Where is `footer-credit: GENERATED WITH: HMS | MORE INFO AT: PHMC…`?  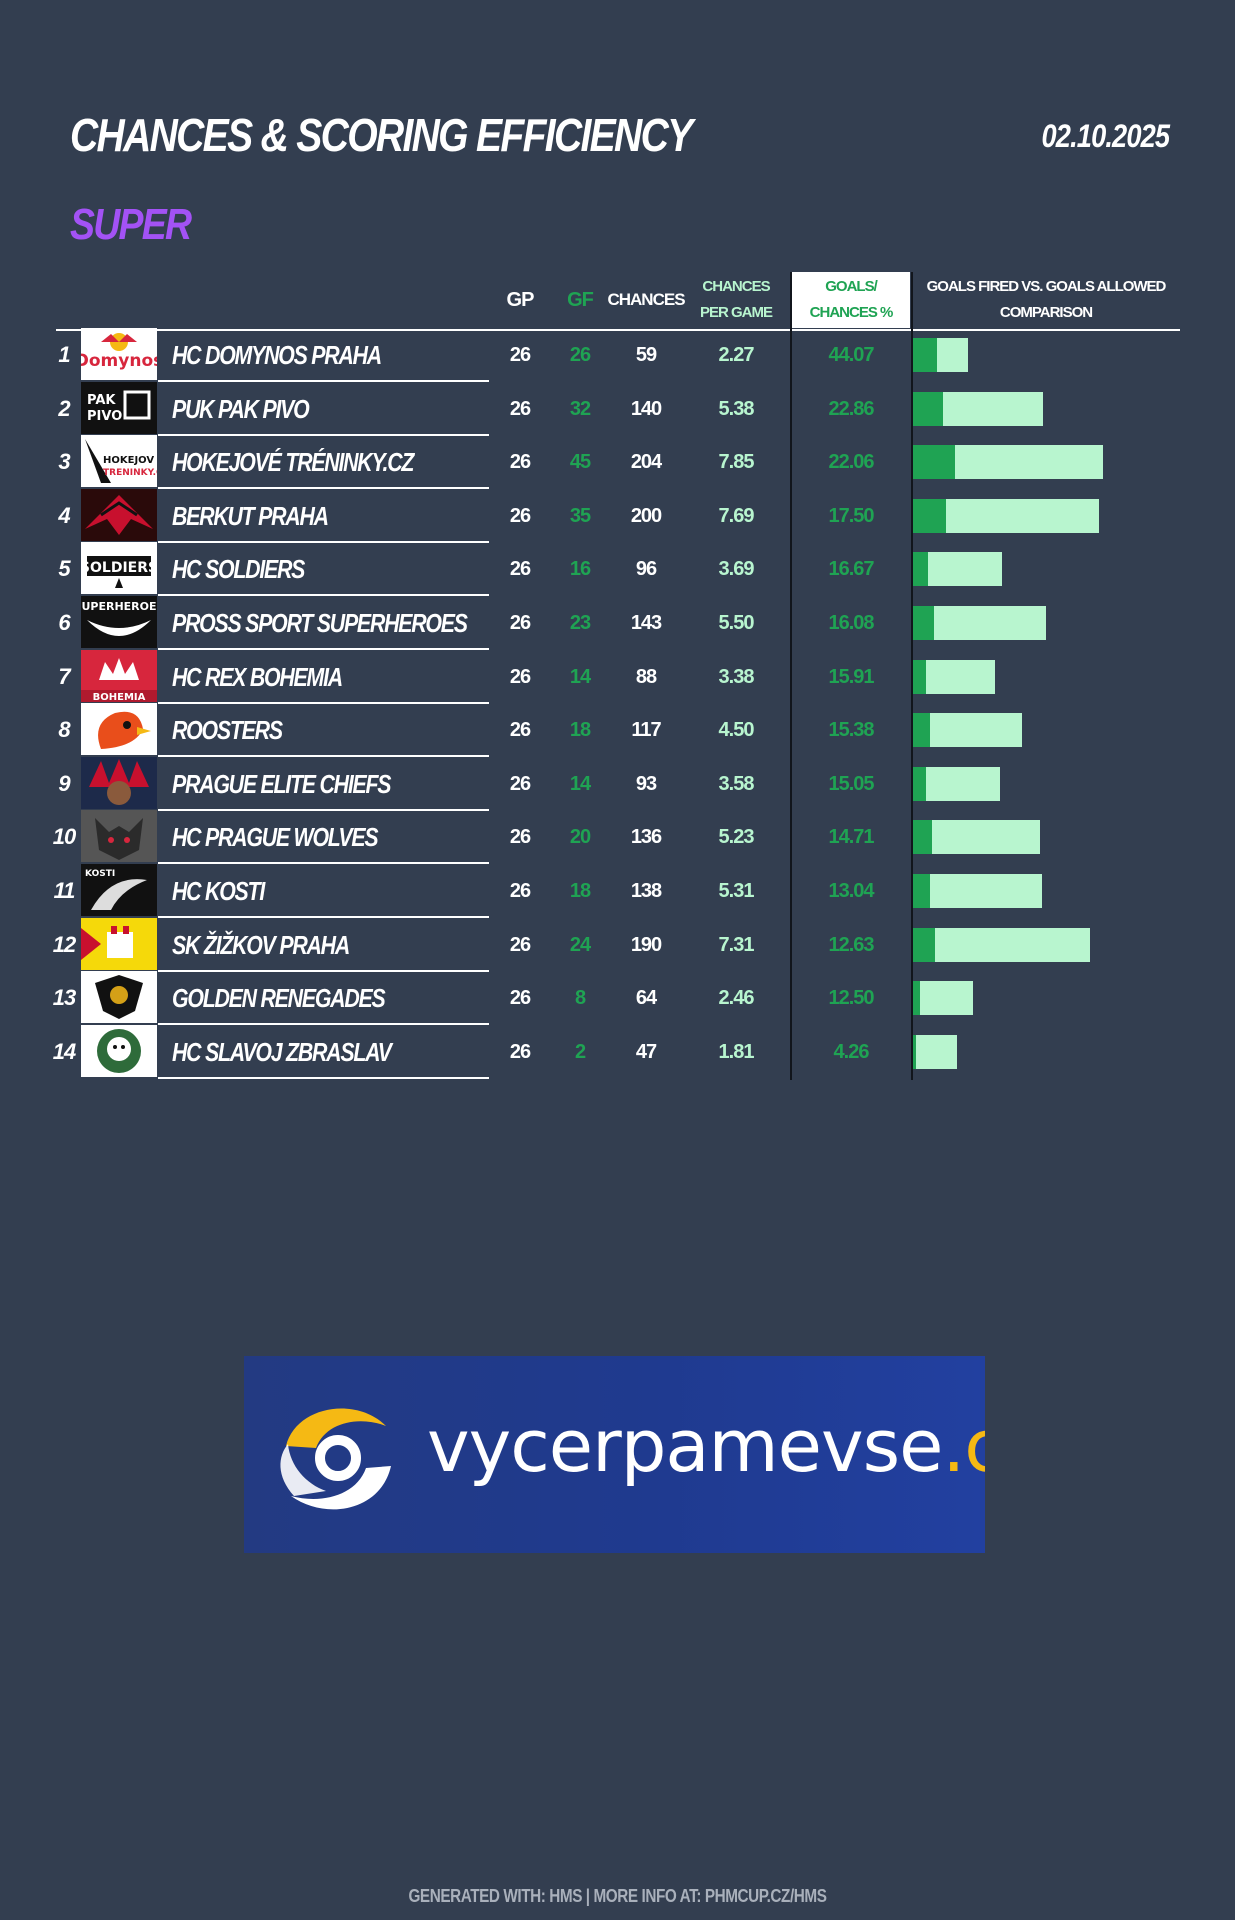
footer-credit: GENERATED WITH: HMS | MORE INFO AT: PHMC… is located at coordinates (617, 1896).